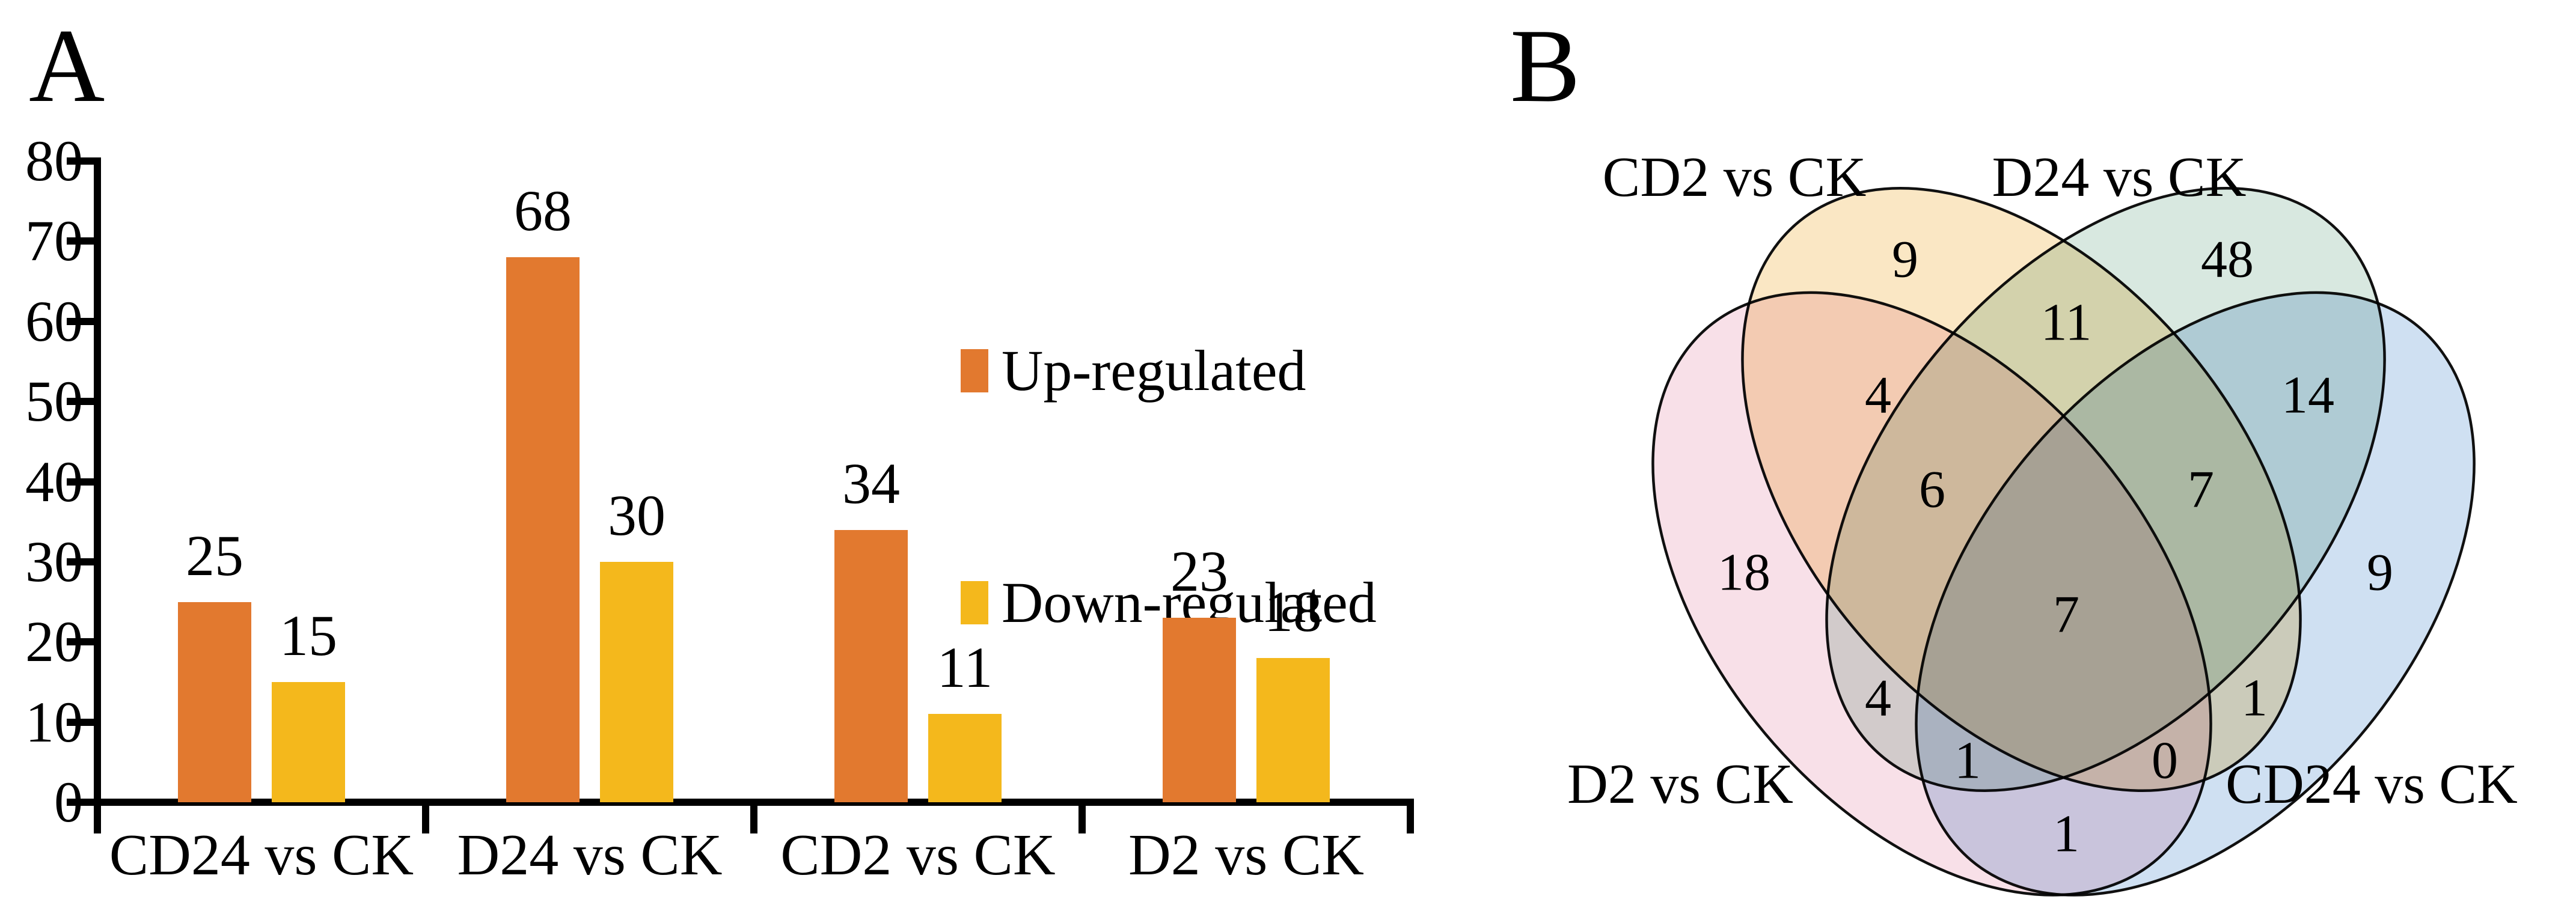 The height and width of the screenshot is (914, 2576). I want to click on venn-label-d2: D2 vs CK, so click(1680, 784).